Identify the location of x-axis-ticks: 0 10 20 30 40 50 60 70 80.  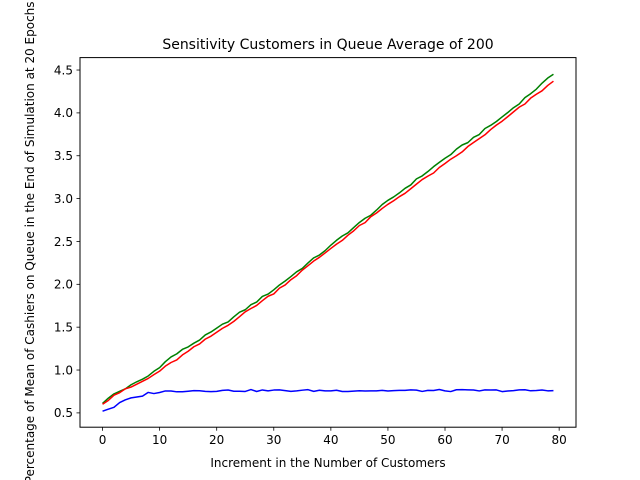
(333, 437).